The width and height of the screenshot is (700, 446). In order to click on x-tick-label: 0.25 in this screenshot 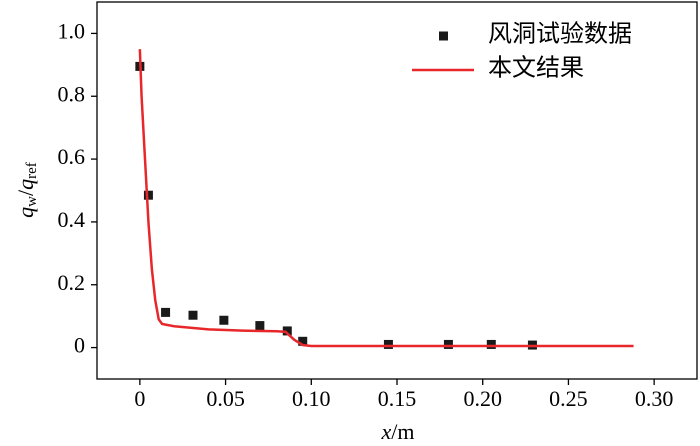, I will do `click(568, 398)`.